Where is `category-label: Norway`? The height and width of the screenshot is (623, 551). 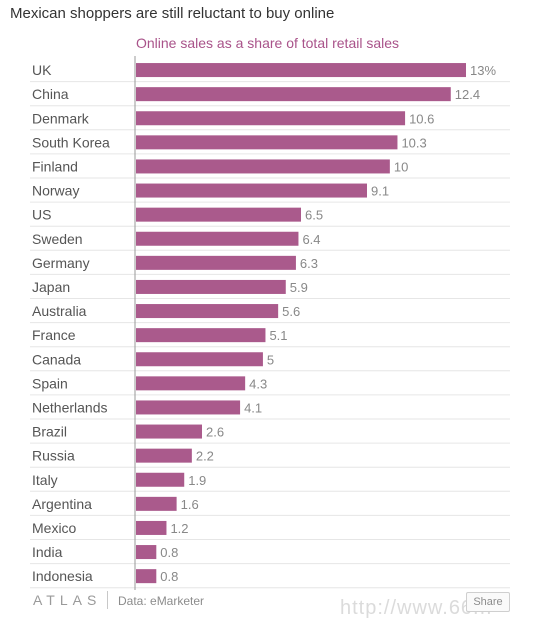 category-label: Norway is located at coordinates (55, 191).